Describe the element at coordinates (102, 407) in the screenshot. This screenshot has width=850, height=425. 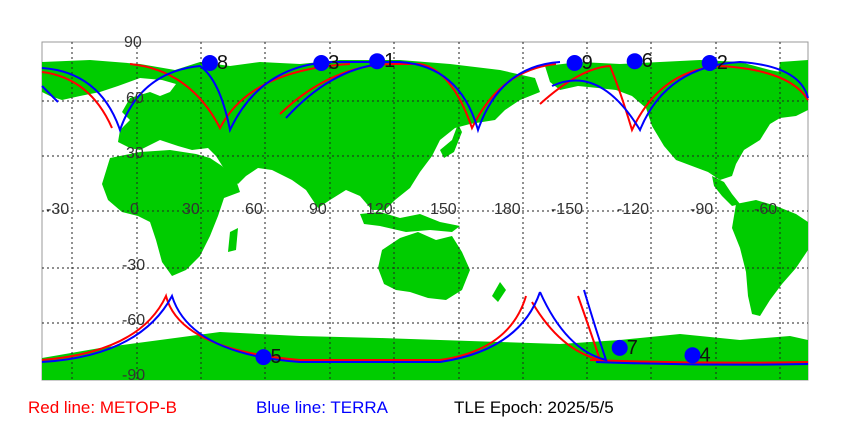
I see `legend-red-line: Red line: METOP-B` at that location.